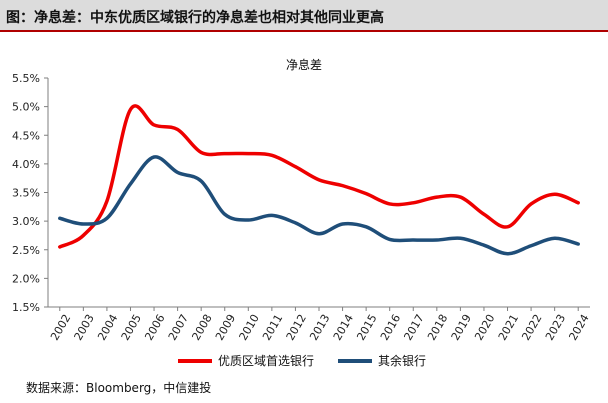 The image size is (608, 403). Describe the element at coordinates (26, 78) in the screenshot. I see `y-tick-label: 5.5%` at that location.